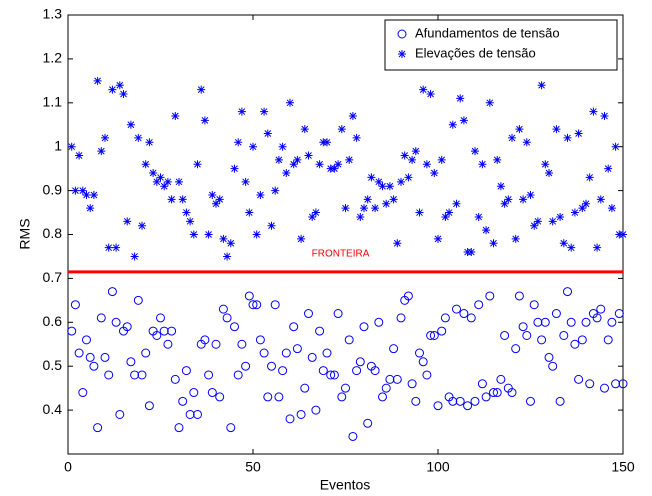 The height and width of the screenshot is (496, 652). What do you see at coordinates (58, 145) in the screenshot?
I see `y-tick-label: 1` at bounding box center [58, 145].